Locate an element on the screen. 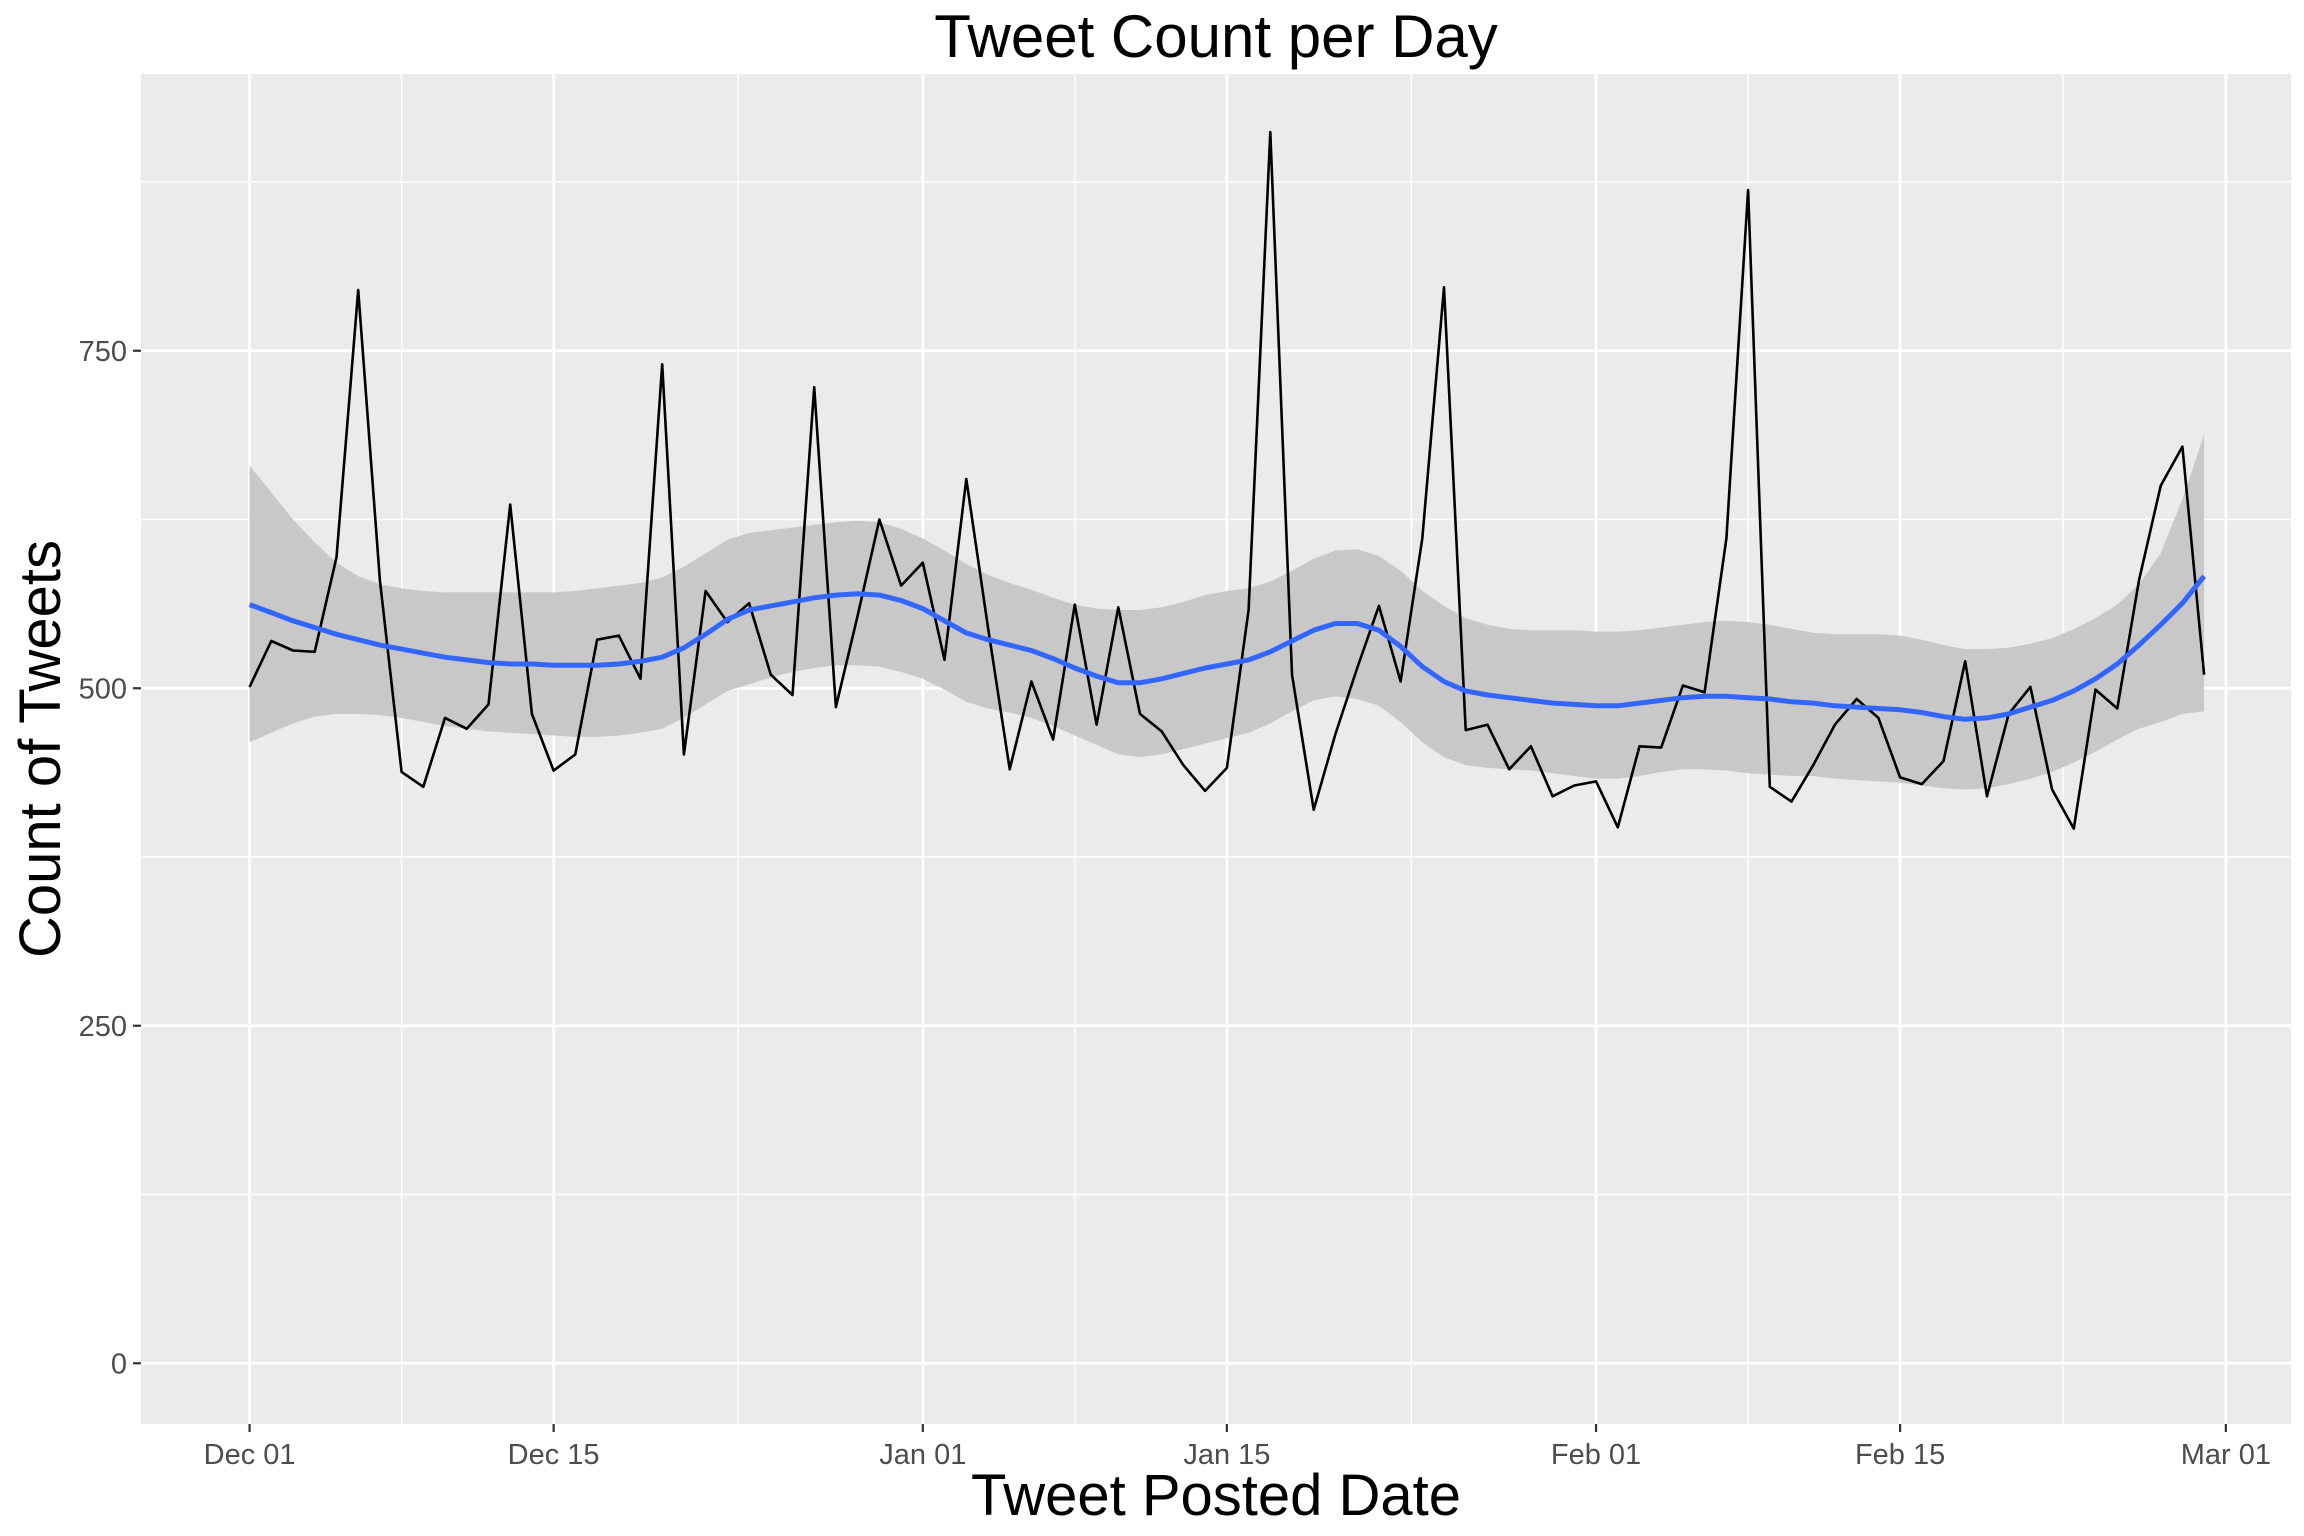 The image size is (2304, 1536). y-tick-label: 250 is located at coordinates (103, 1027).